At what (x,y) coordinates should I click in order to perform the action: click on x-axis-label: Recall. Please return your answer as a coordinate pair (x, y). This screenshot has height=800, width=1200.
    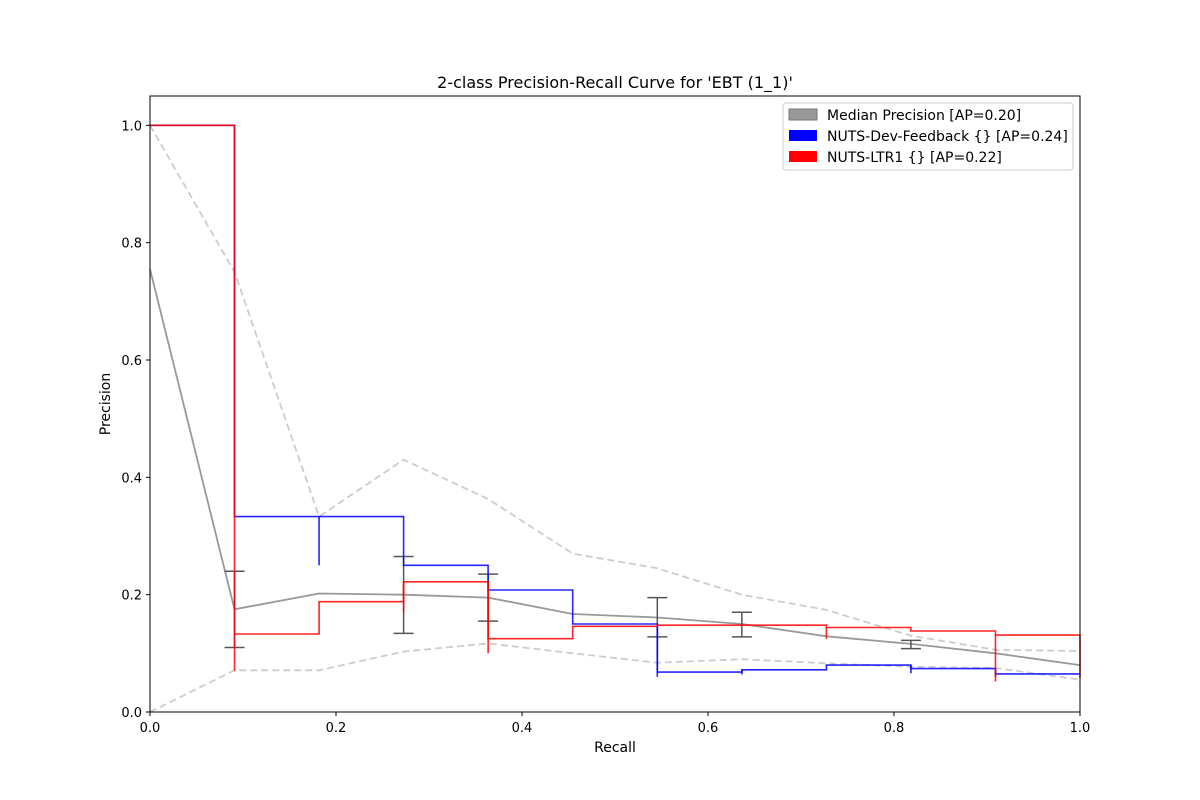
    Looking at the image, I should click on (615, 748).